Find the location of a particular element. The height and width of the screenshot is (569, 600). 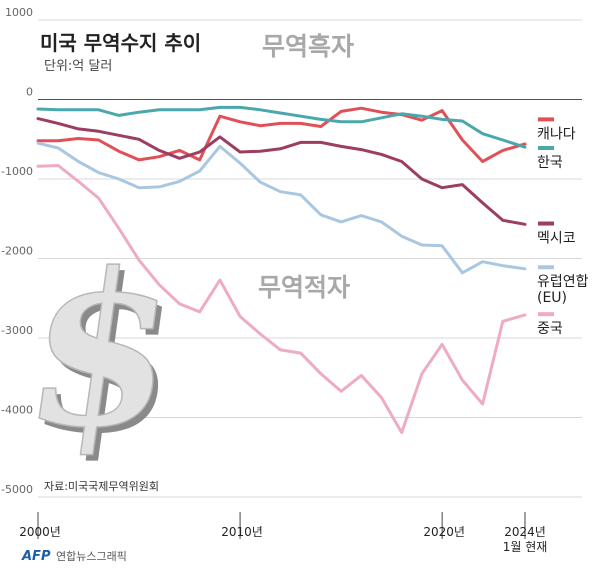

y-tick-label: 0 is located at coordinates (29, 92).